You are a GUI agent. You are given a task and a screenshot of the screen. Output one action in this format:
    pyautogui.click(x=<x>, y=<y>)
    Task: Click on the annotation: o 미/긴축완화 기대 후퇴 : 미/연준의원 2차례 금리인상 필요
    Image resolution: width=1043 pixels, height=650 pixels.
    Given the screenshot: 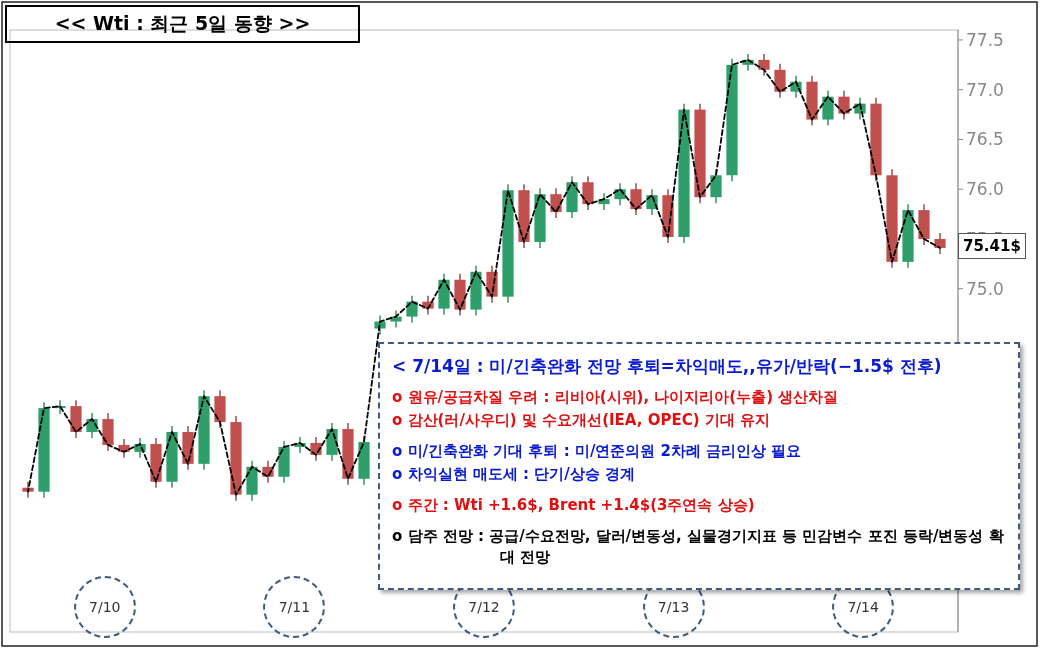 What is the action you would take?
    pyautogui.click(x=597, y=451)
    